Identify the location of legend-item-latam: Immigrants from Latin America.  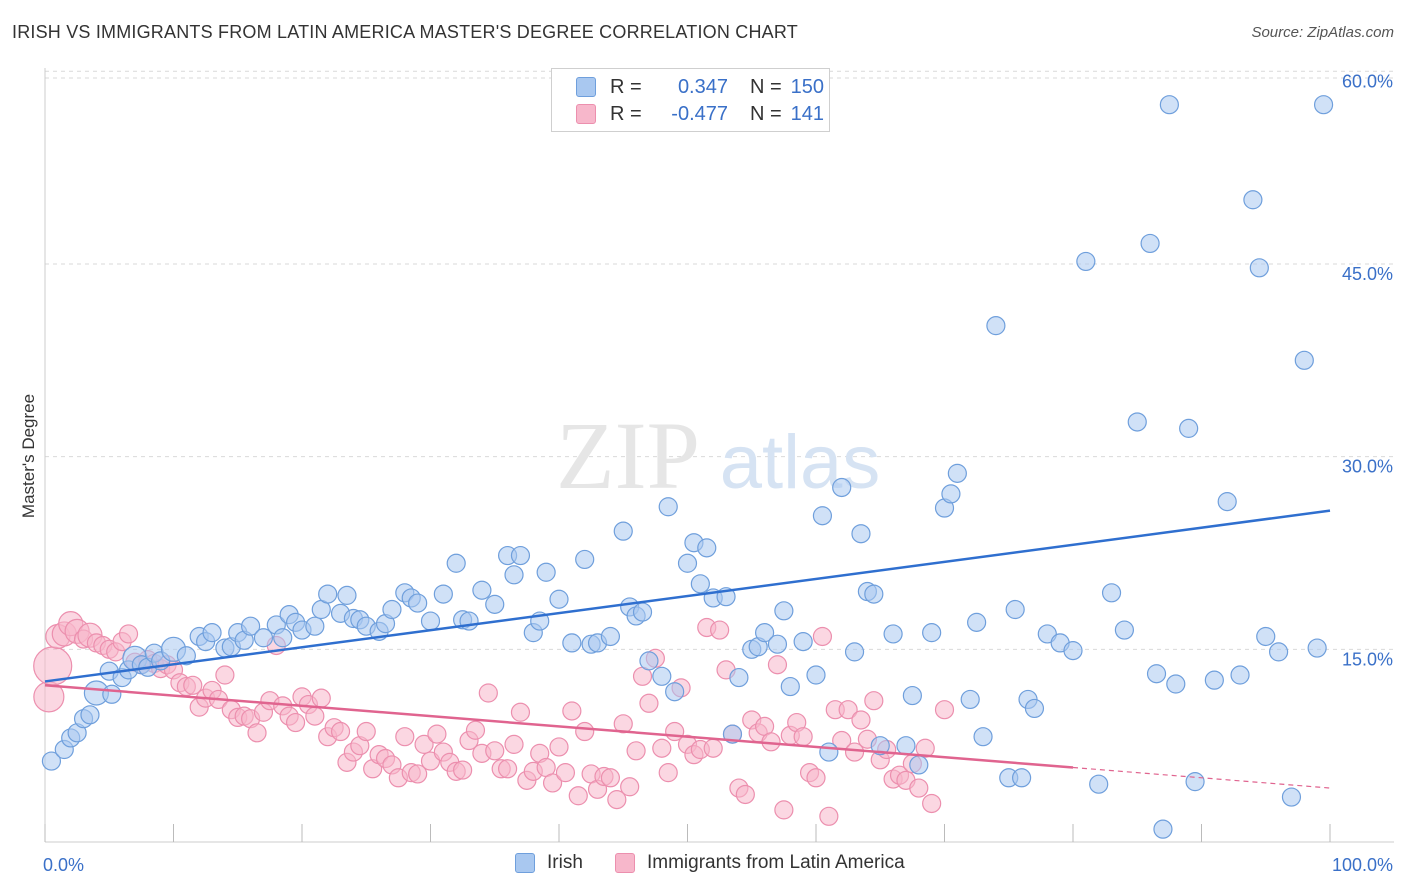
(760, 863).